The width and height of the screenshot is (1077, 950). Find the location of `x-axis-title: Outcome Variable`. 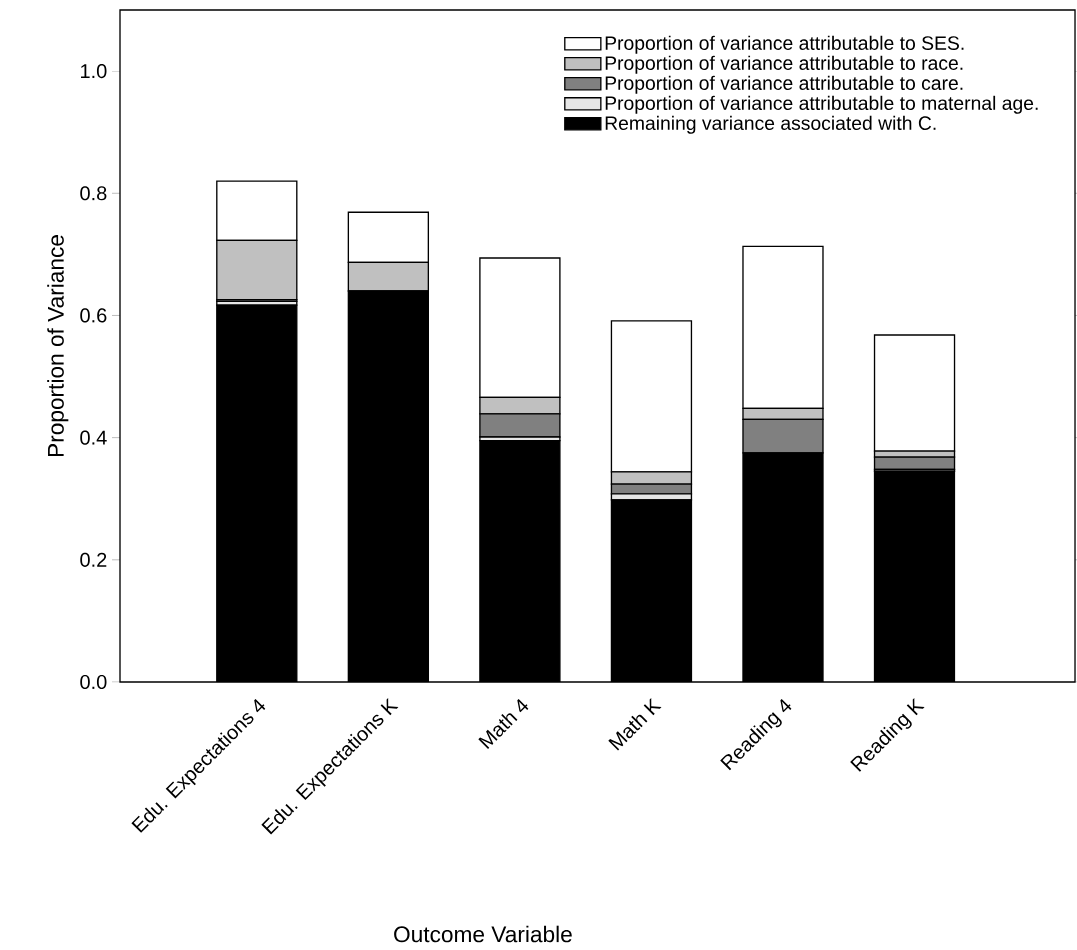

x-axis-title: Outcome Variable is located at coordinates (483, 934).